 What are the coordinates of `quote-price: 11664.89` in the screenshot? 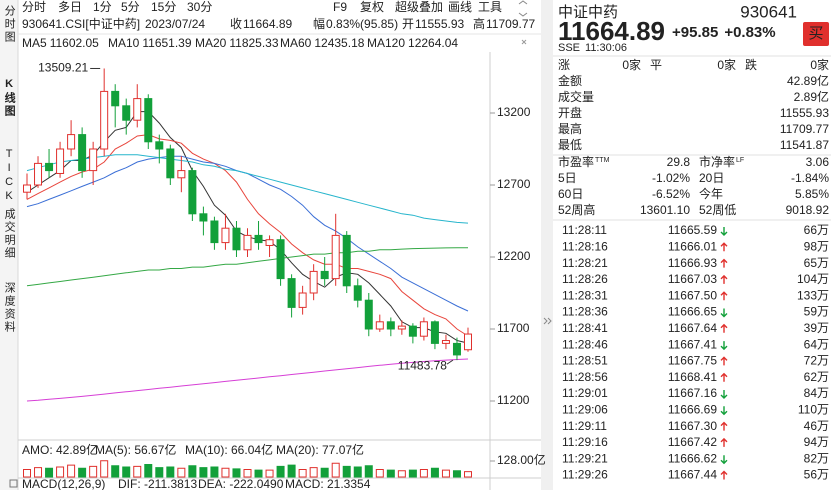 It's located at (611, 31).